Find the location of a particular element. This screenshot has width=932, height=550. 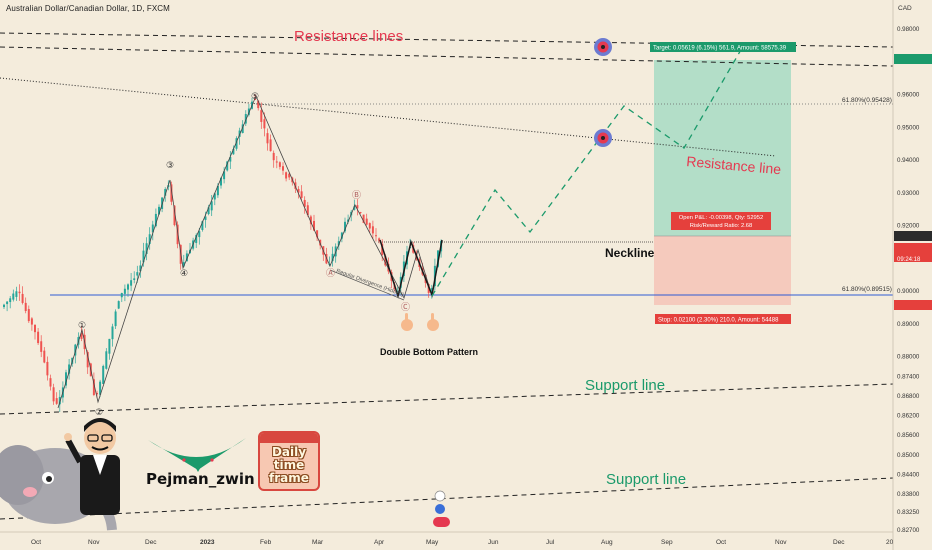

y-tick-label: 0.85000 is located at coordinates (908, 455).